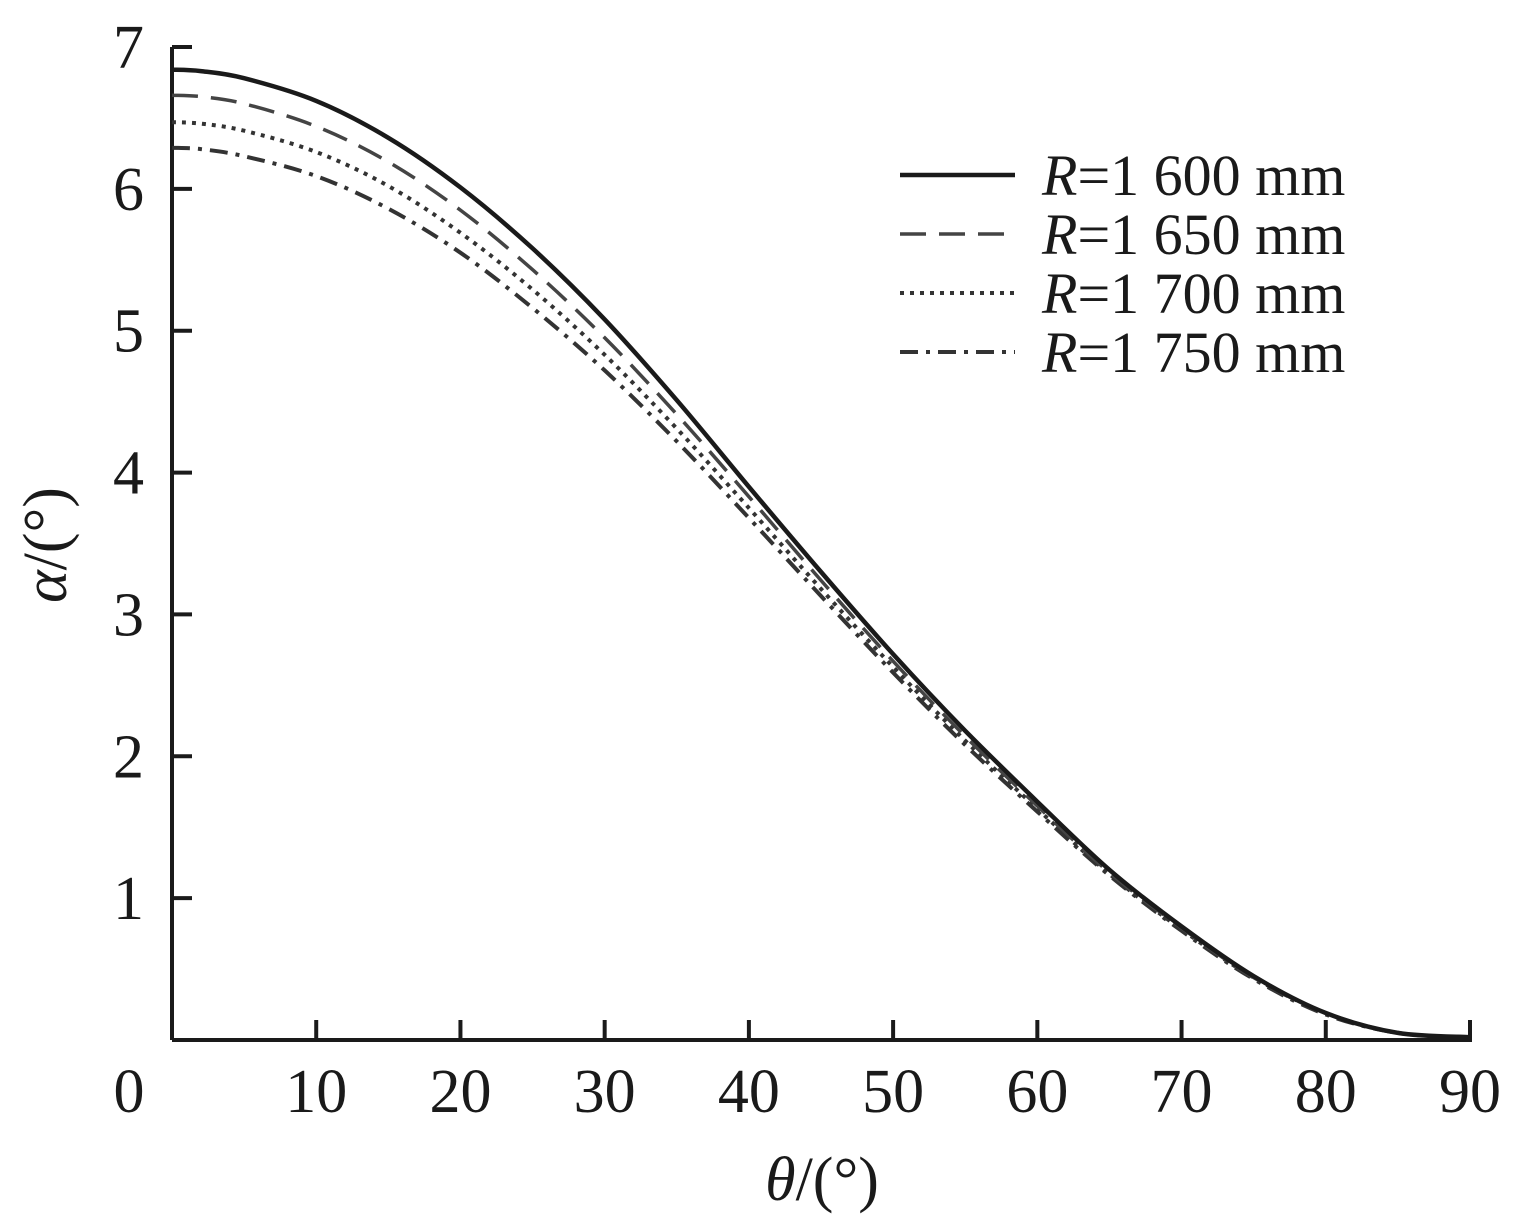 The image size is (1519, 1227). Describe the element at coordinates (780, 1180) in the screenshot. I see `x-axis-symbol: θ` at that location.